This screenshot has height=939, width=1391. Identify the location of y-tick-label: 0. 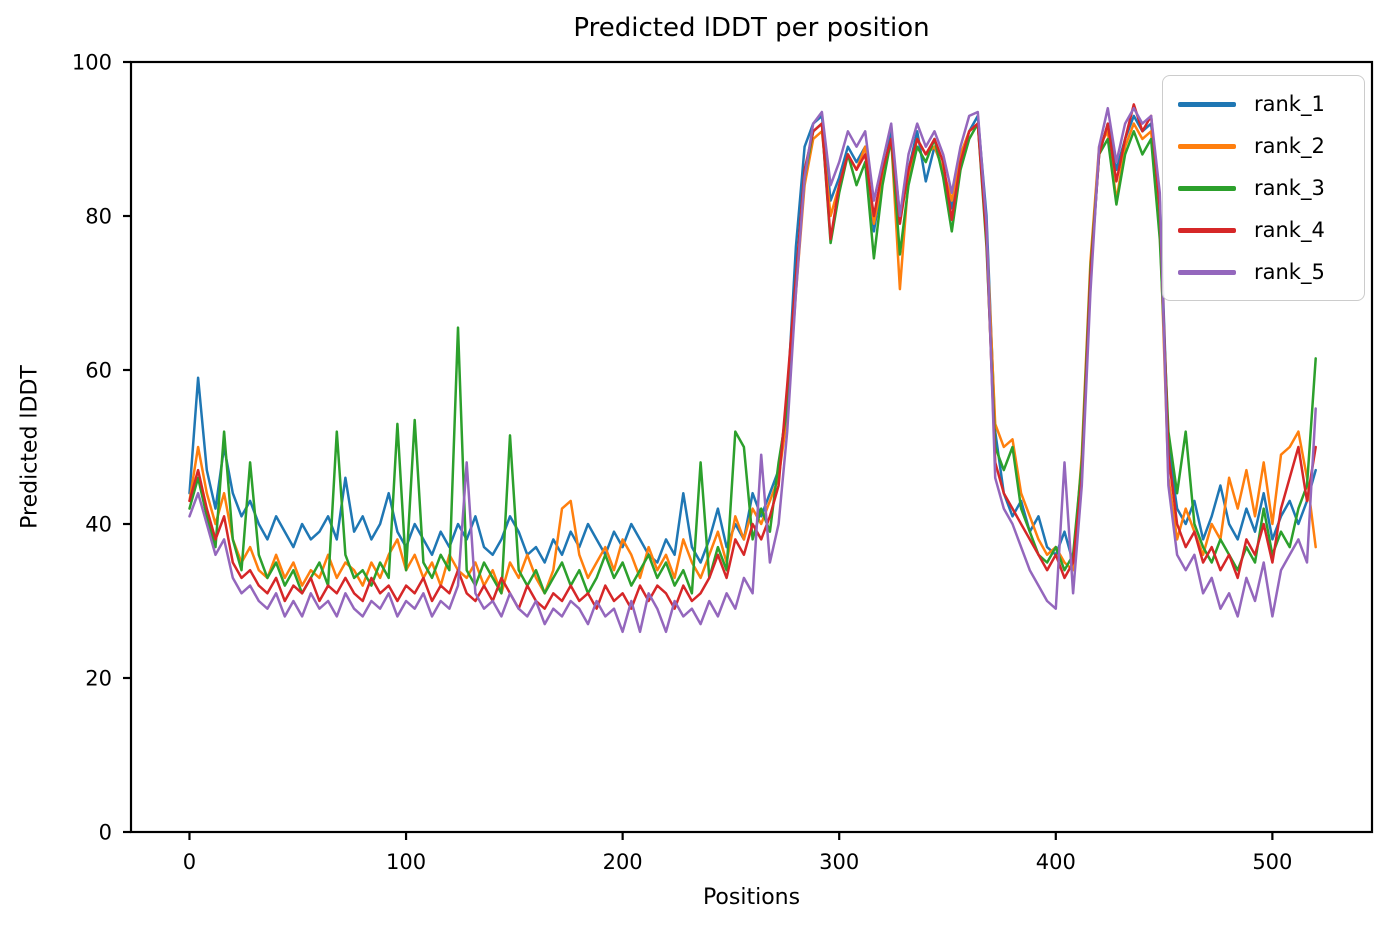
(105, 833).